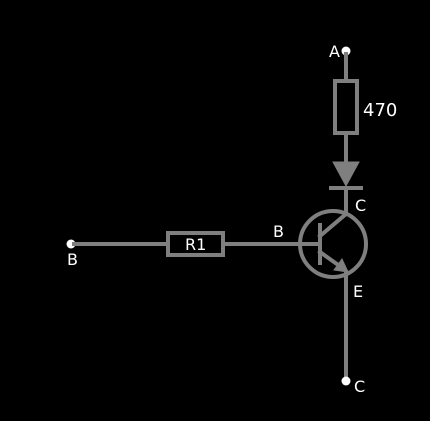 The width and height of the screenshot is (430, 421). Describe the element at coordinates (334, 51) in the screenshot. I see `terminal-a-label: A` at that location.